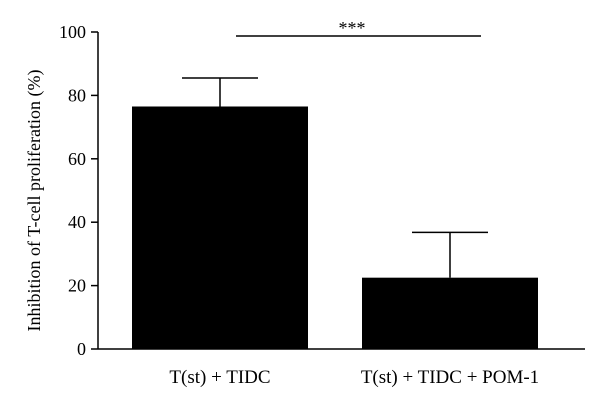 The width and height of the screenshot is (600, 409). I want to click on y-tick-label: 40, so click(77, 222).